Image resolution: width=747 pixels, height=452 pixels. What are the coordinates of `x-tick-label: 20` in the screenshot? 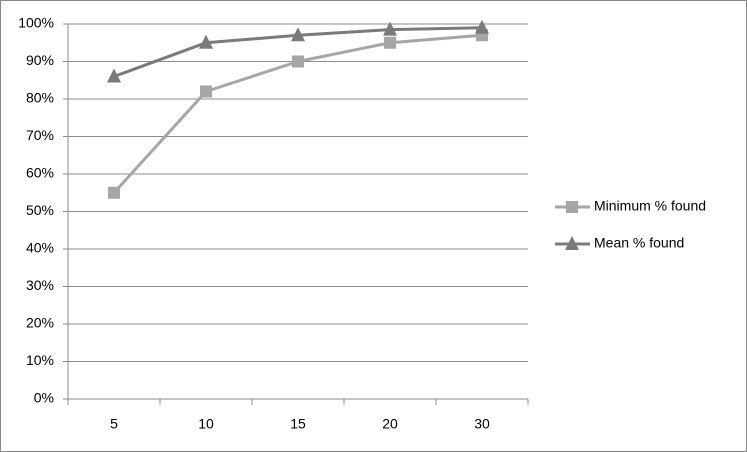 It's located at (390, 424).